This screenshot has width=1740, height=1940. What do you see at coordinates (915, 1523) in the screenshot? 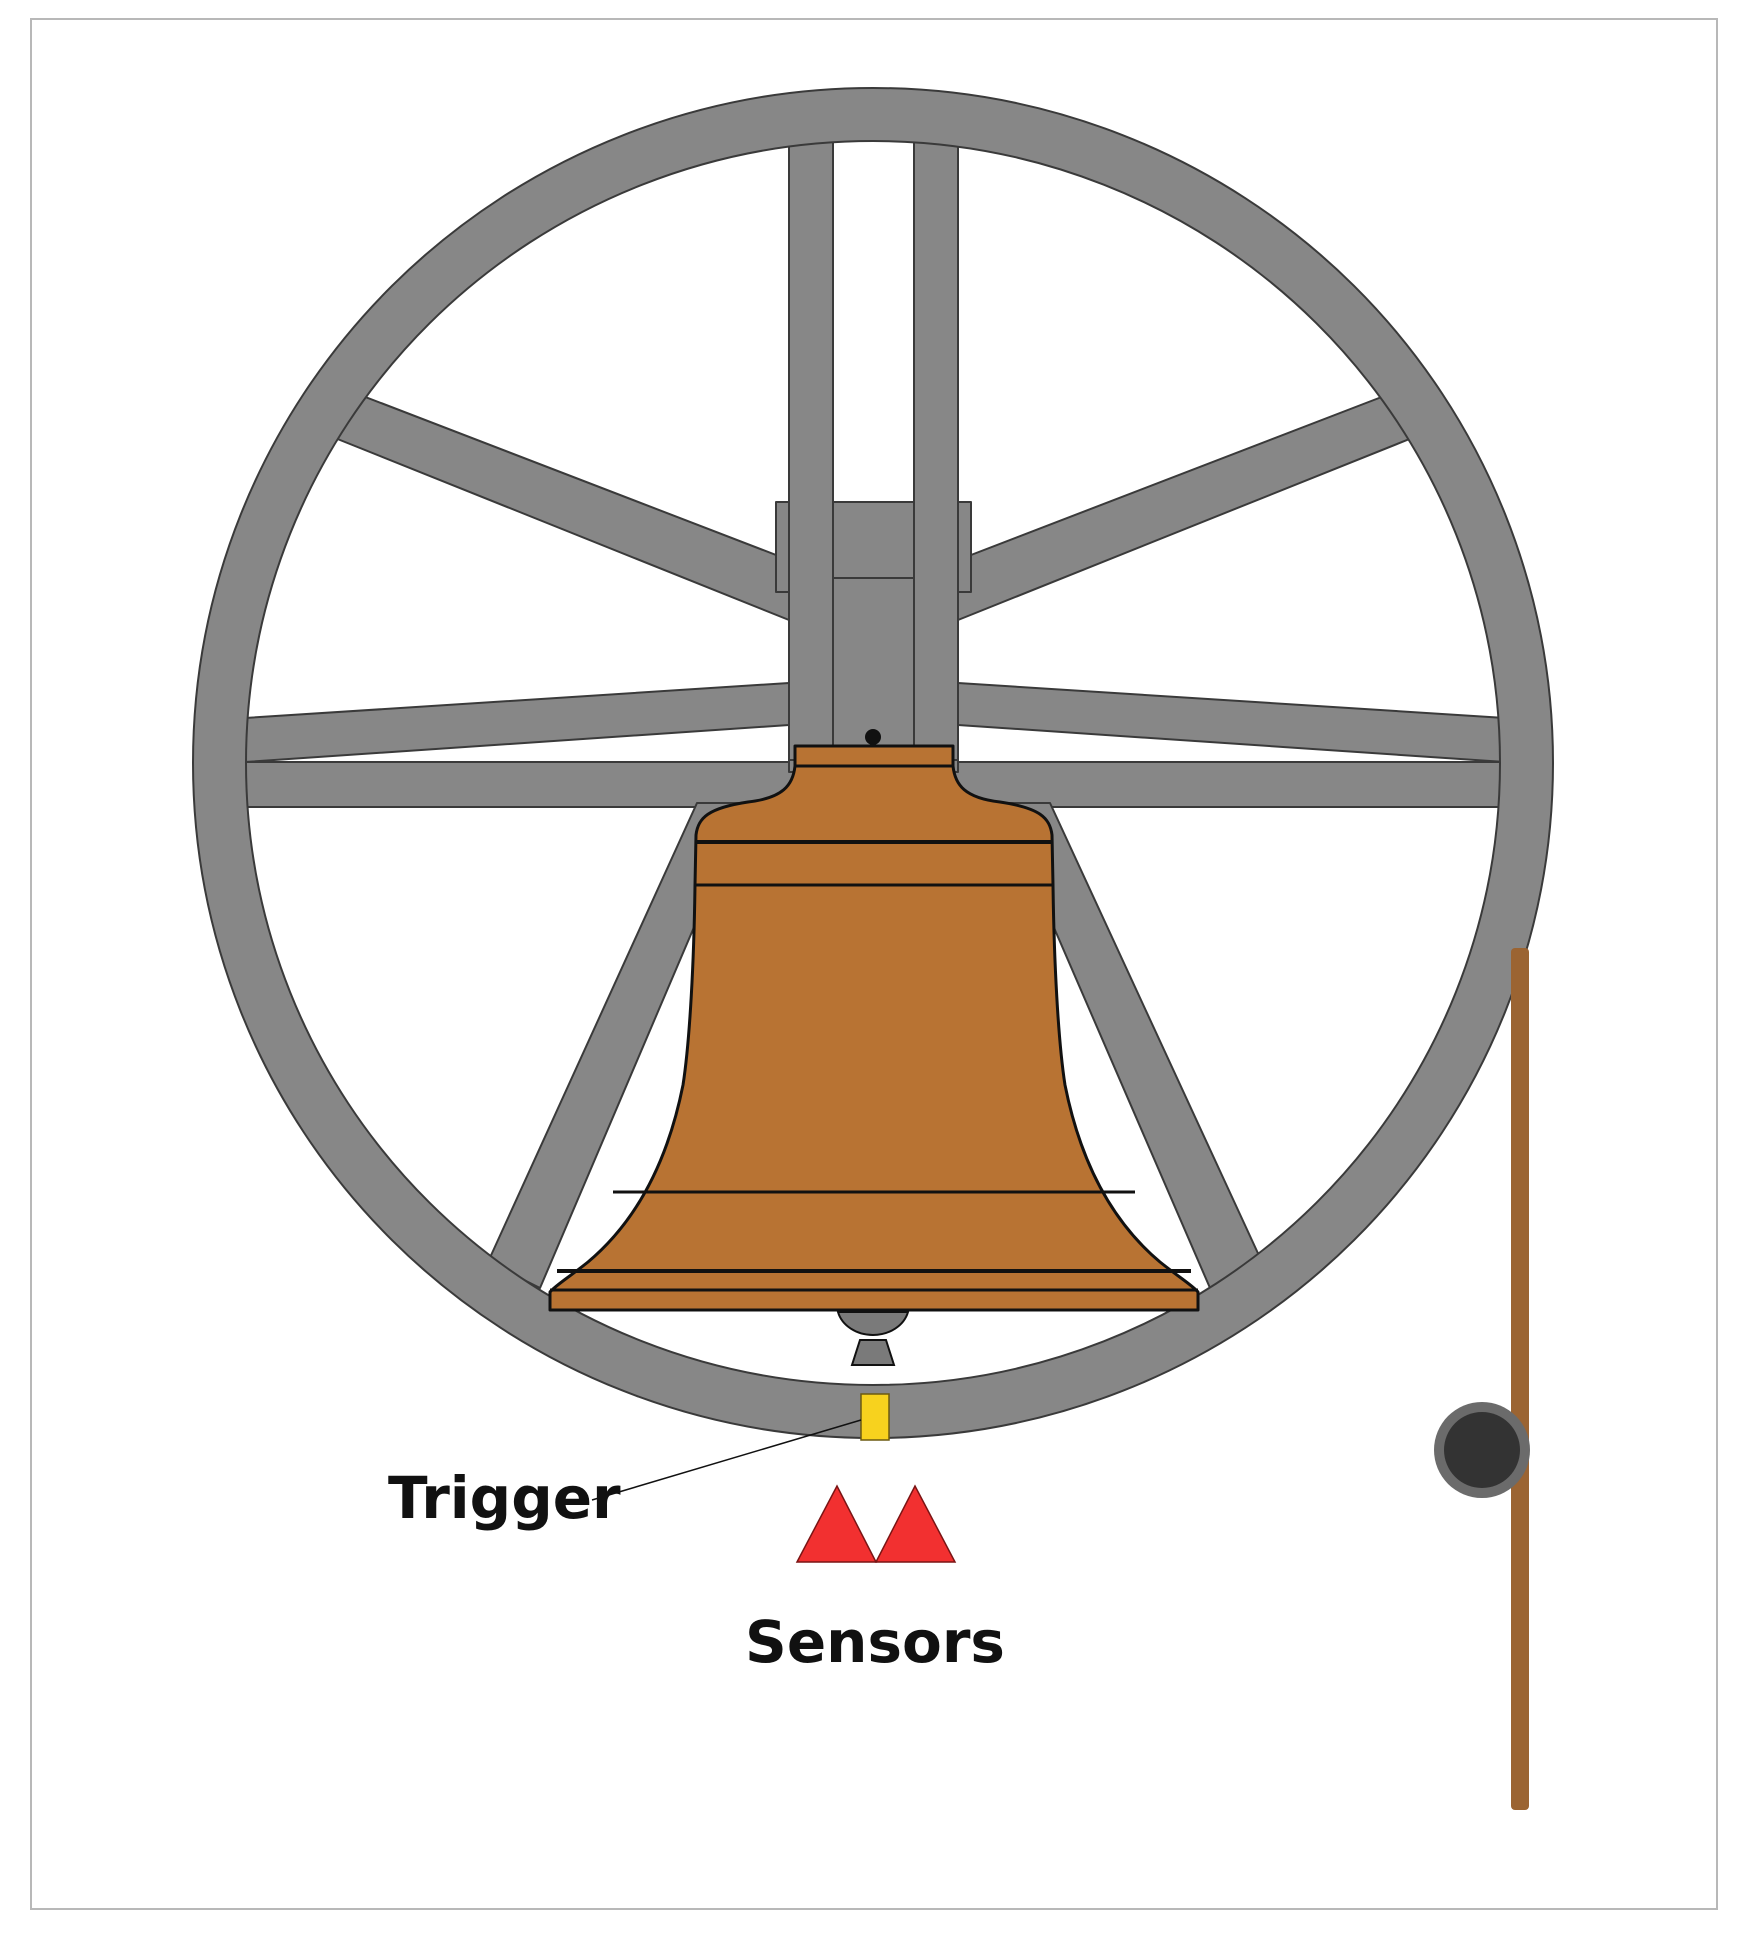
I see `sensor-right` at bounding box center [915, 1523].